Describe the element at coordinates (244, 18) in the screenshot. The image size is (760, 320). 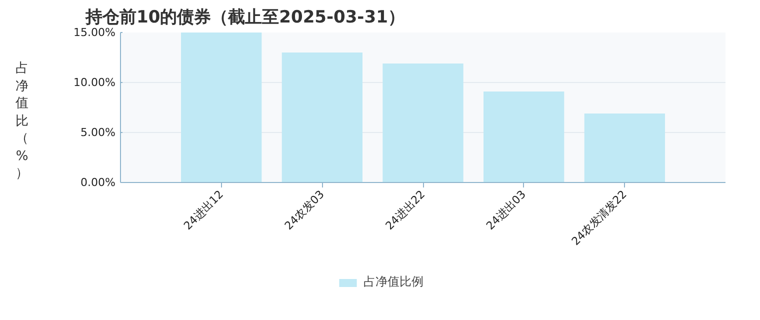
I see `chart-title: 持仓前10的债券（截止至2025-03-31）` at that location.